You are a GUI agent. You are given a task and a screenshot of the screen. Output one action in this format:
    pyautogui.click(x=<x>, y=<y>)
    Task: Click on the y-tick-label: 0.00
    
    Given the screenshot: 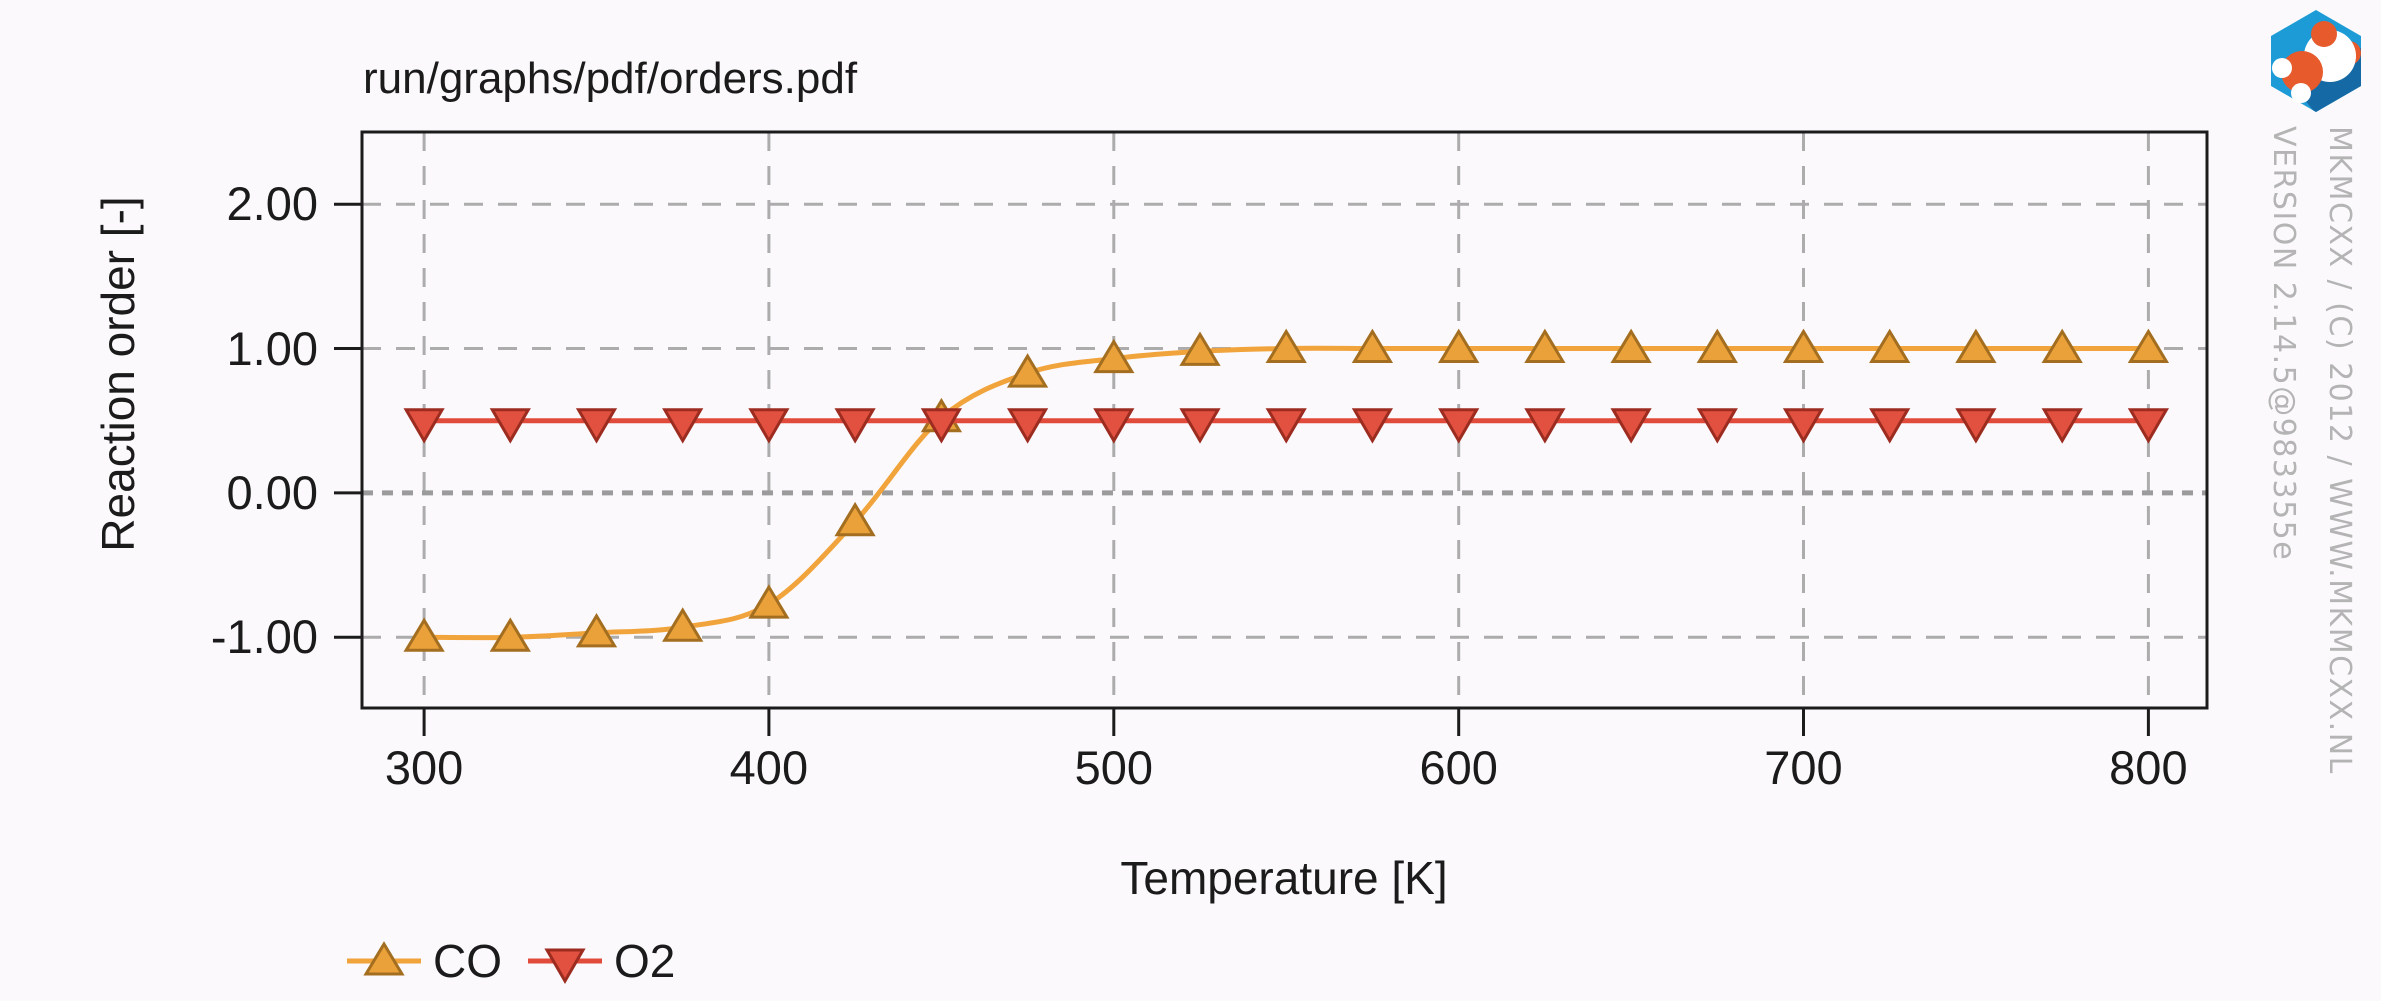 What is the action you would take?
    pyautogui.click(x=272, y=492)
    